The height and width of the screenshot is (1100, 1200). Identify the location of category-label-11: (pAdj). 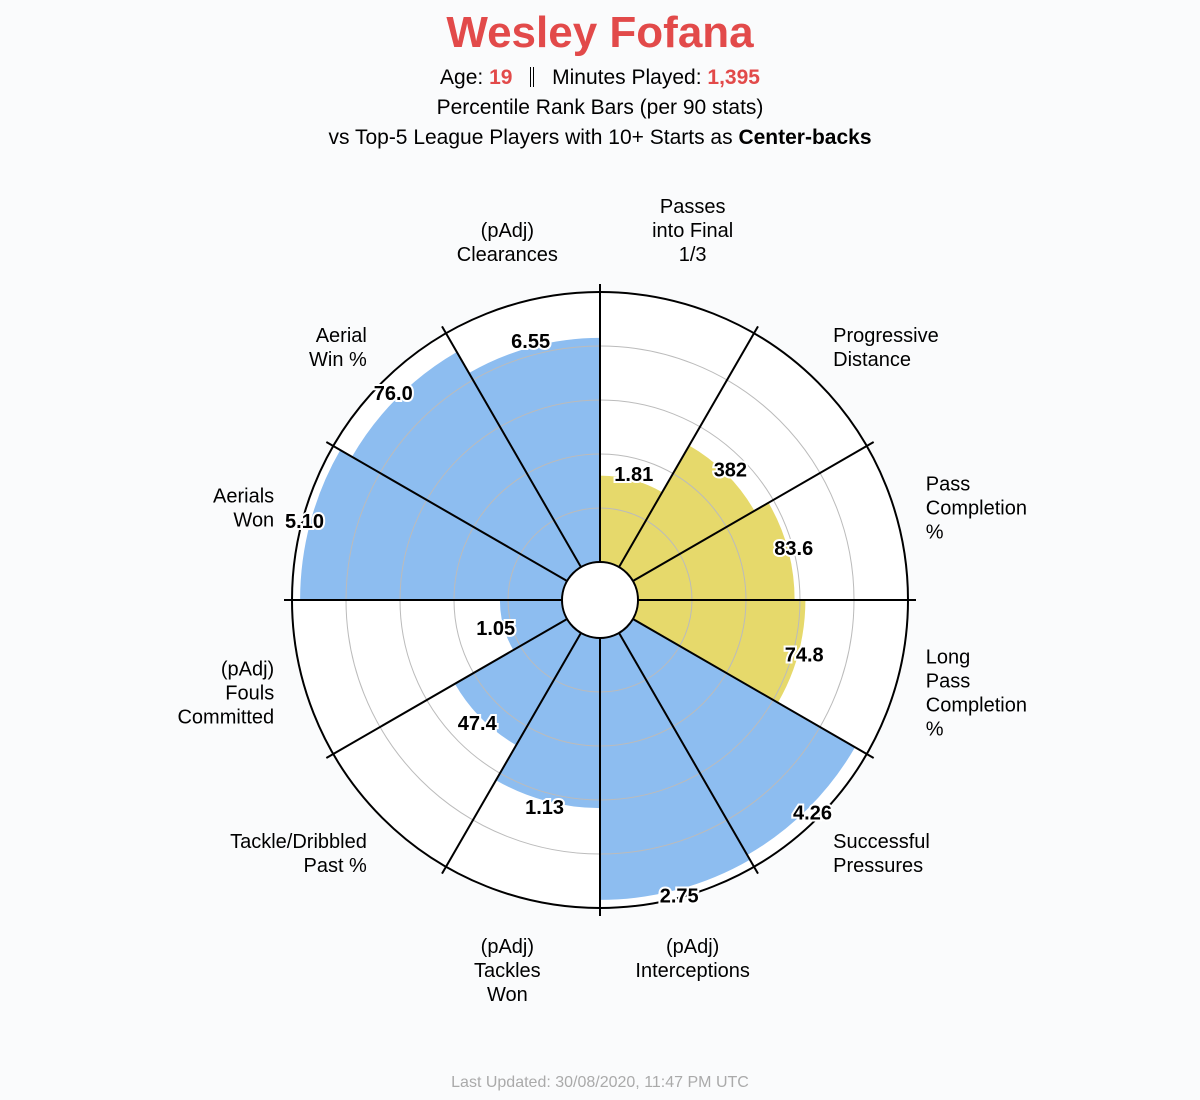
(507, 231).